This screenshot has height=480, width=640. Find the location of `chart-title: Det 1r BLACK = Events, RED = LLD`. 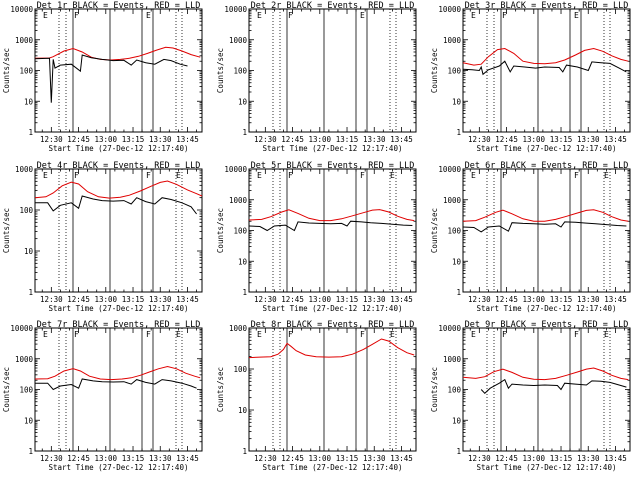

chart-title: Det 1r BLACK = Events, RED = LLD is located at coordinates (119, 6).